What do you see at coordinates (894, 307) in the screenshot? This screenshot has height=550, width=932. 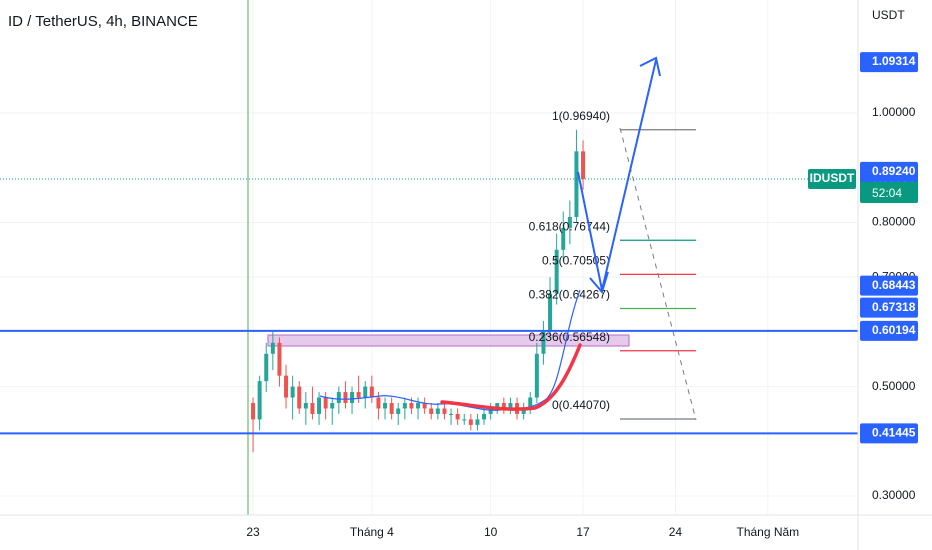 I see `price-tag-label: 0.67318` at bounding box center [894, 307].